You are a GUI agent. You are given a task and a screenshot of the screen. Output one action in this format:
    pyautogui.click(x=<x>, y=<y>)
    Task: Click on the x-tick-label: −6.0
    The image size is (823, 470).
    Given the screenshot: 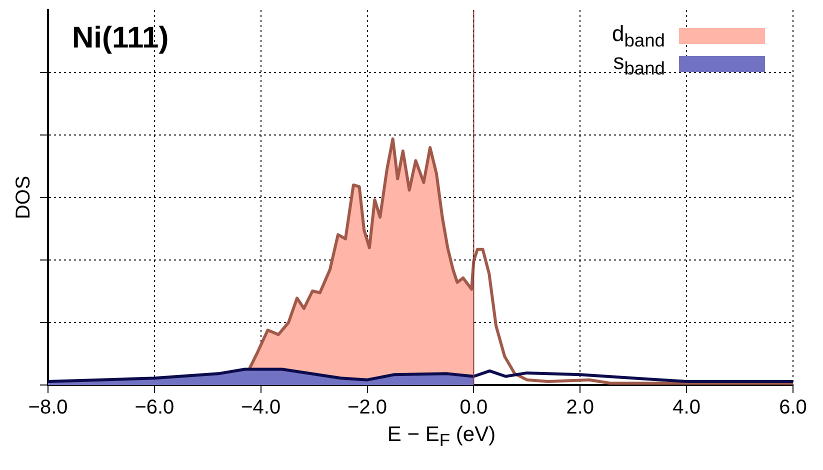 What is the action you would take?
    pyautogui.click(x=154, y=407)
    